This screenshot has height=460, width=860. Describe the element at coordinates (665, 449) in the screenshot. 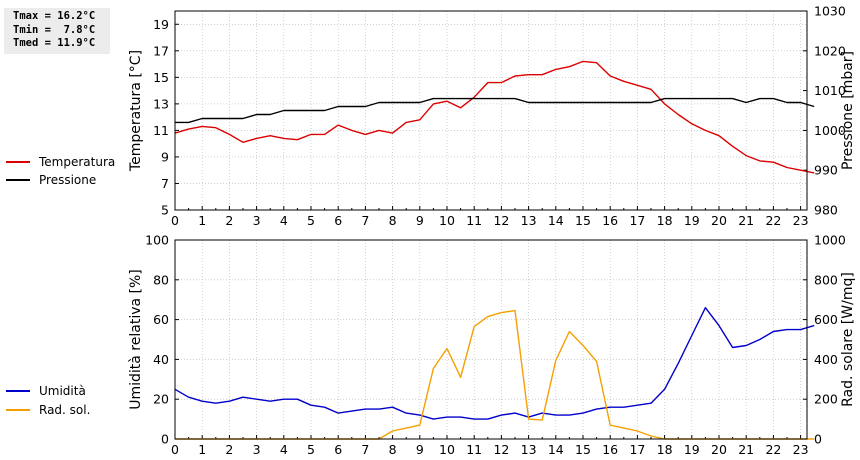

I see `panel2-x-tick-label: 18` at that location.